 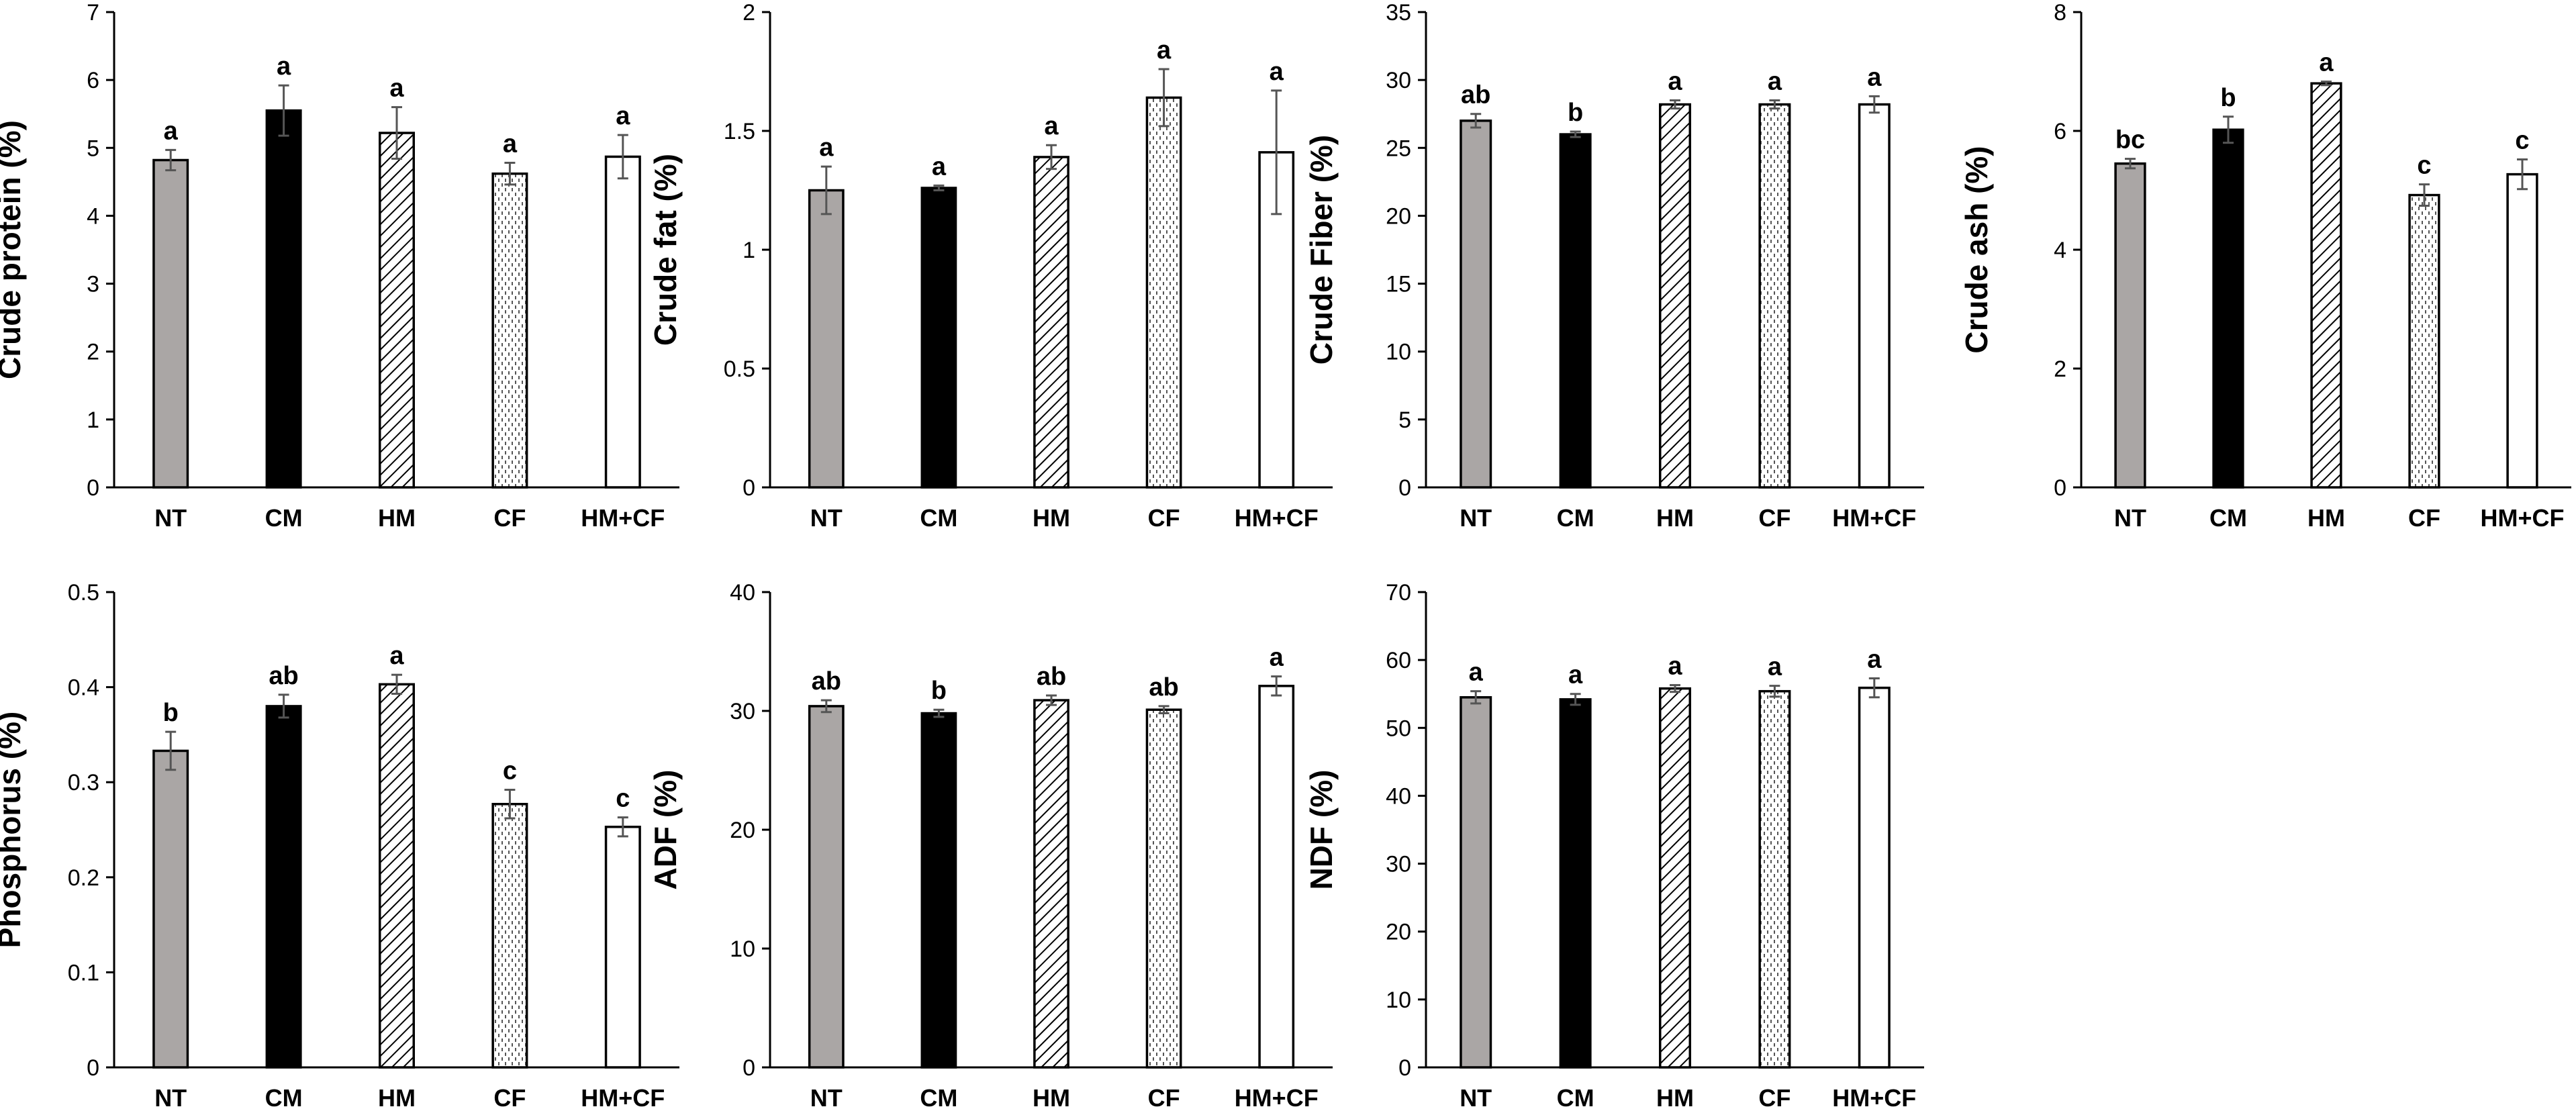 I want to click on y-tick-label: 2, so click(x=93, y=352).